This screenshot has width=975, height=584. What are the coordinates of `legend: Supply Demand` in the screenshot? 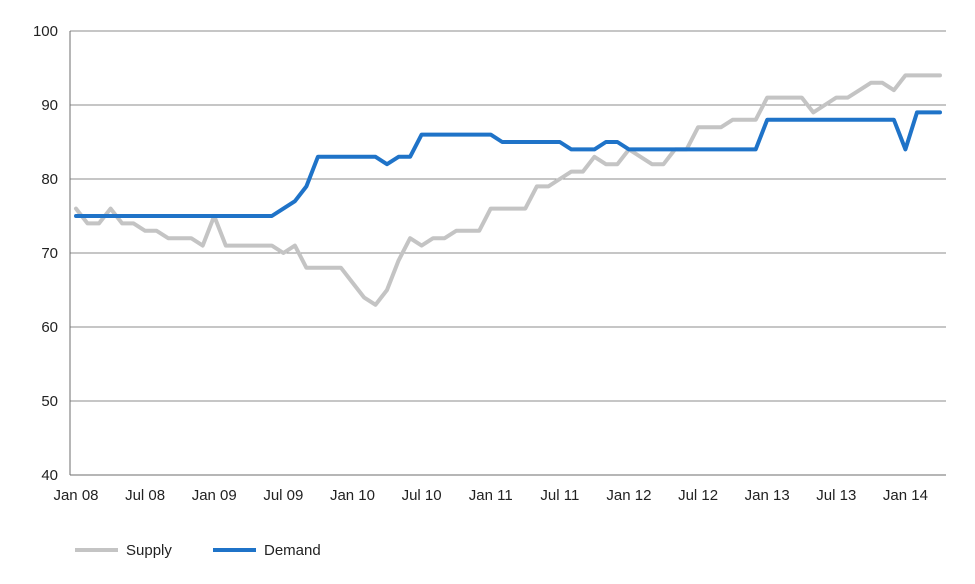 It's located at (198, 550).